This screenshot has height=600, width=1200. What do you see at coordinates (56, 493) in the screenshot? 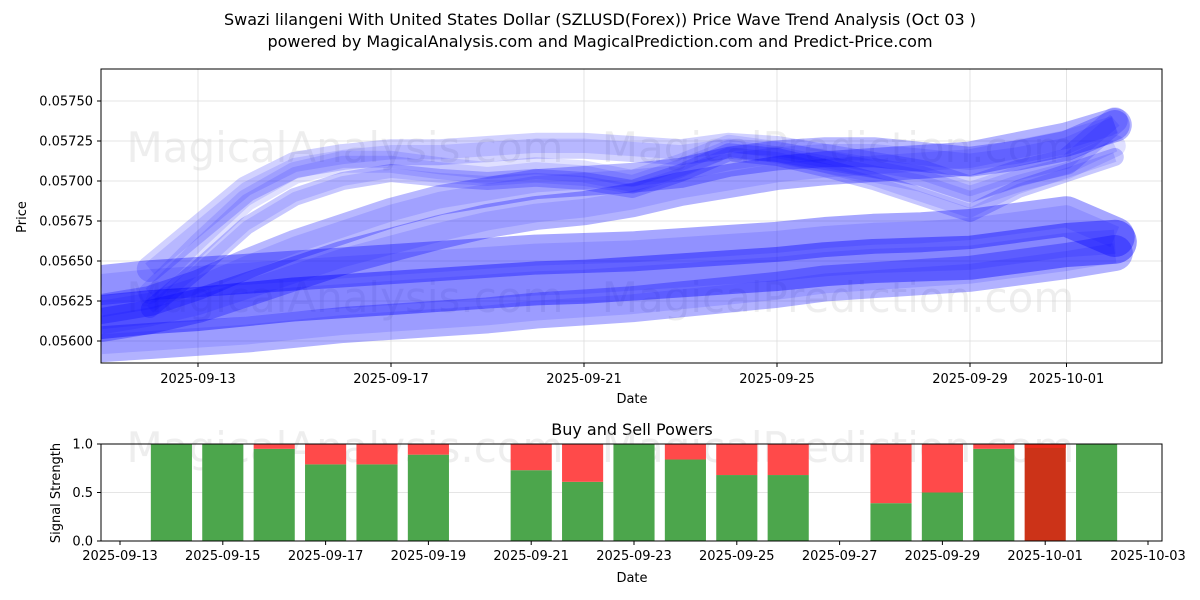
I see `sub-y-axis-label: Signal Strength` at bounding box center [56, 493].